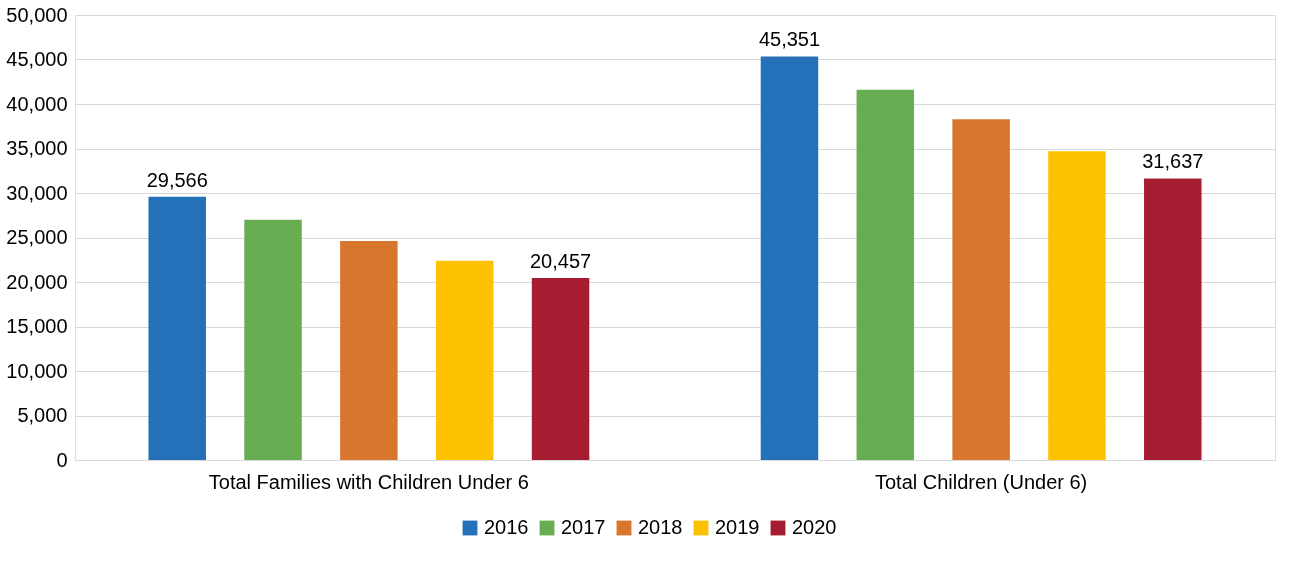 The width and height of the screenshot is (1294, 577). Describe the element at coordinates (368, 481) in the screenshot. I see `x-tick-label: Total Families with Children Under 6` at that location.